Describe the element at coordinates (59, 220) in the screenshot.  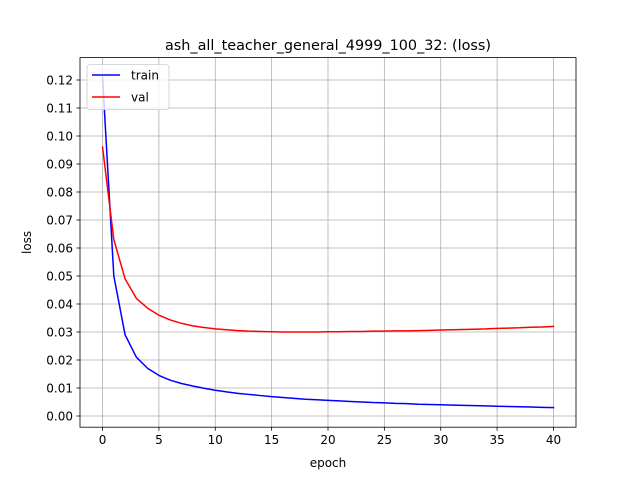
I see `y-tick-label: 0.07` at that location.